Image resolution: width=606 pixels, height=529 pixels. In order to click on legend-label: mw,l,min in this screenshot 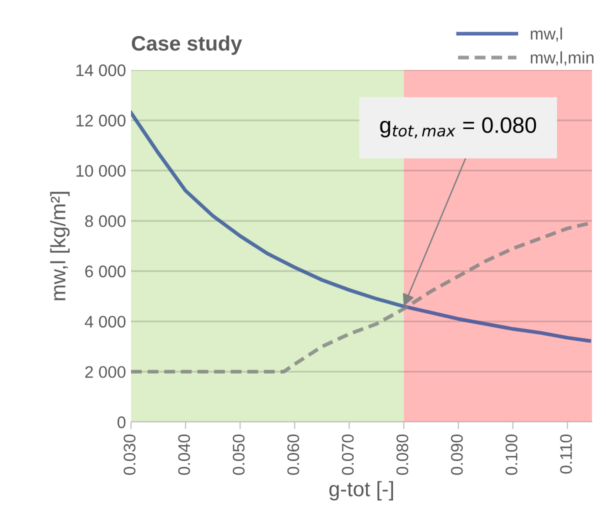, I will do `click(562, 58)`.